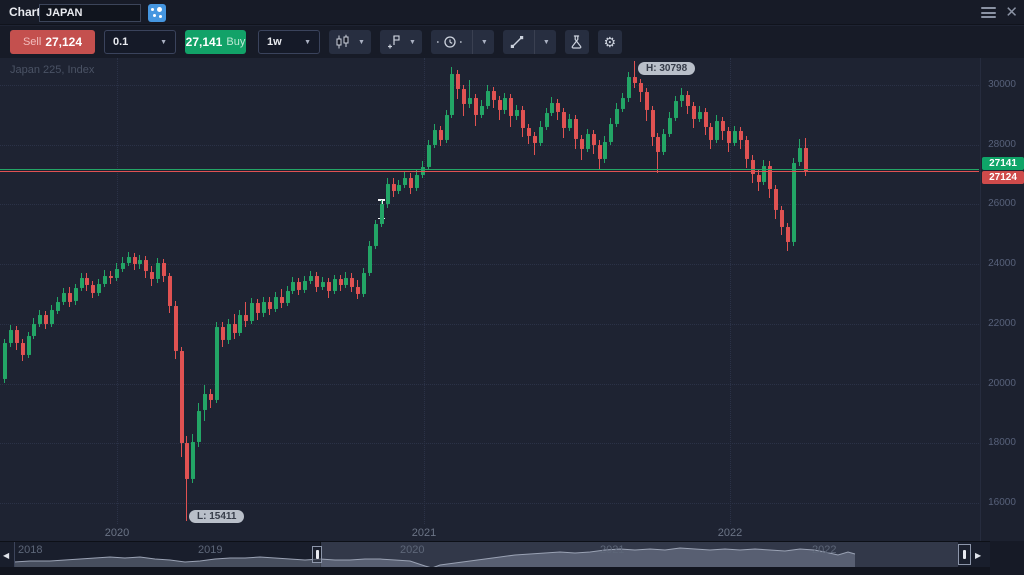 The image size is (1024, 575). Describe the element at coordinates (289, 42) in the screenshot. I see `timeframe-select: 1w ▼` at that location.